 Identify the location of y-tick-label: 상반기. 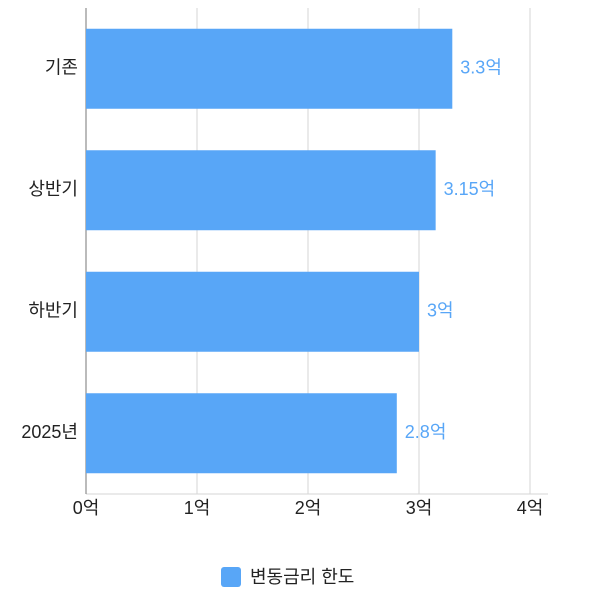
(53, 189).